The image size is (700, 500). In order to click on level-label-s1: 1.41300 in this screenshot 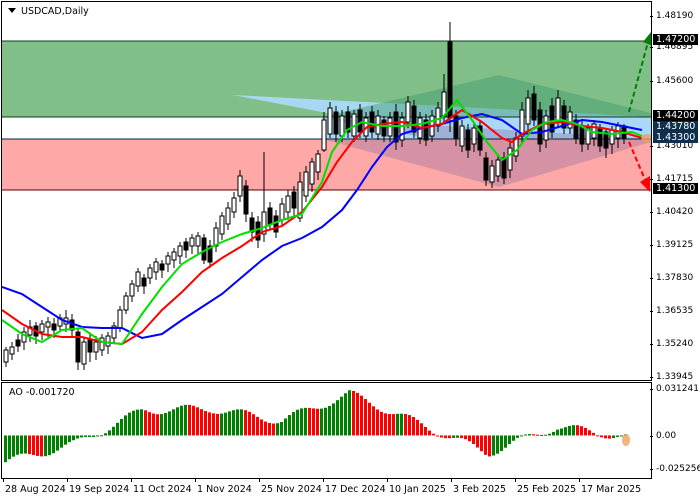, I will do `click(676, 188)`.